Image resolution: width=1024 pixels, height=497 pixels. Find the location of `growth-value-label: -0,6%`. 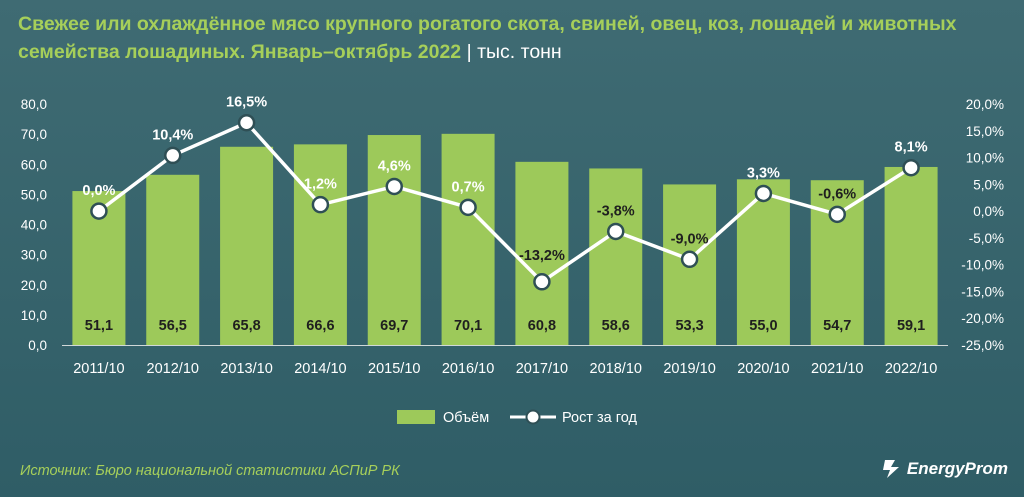

growth-value-label: -0,6% is located at coordinates (837, 194).